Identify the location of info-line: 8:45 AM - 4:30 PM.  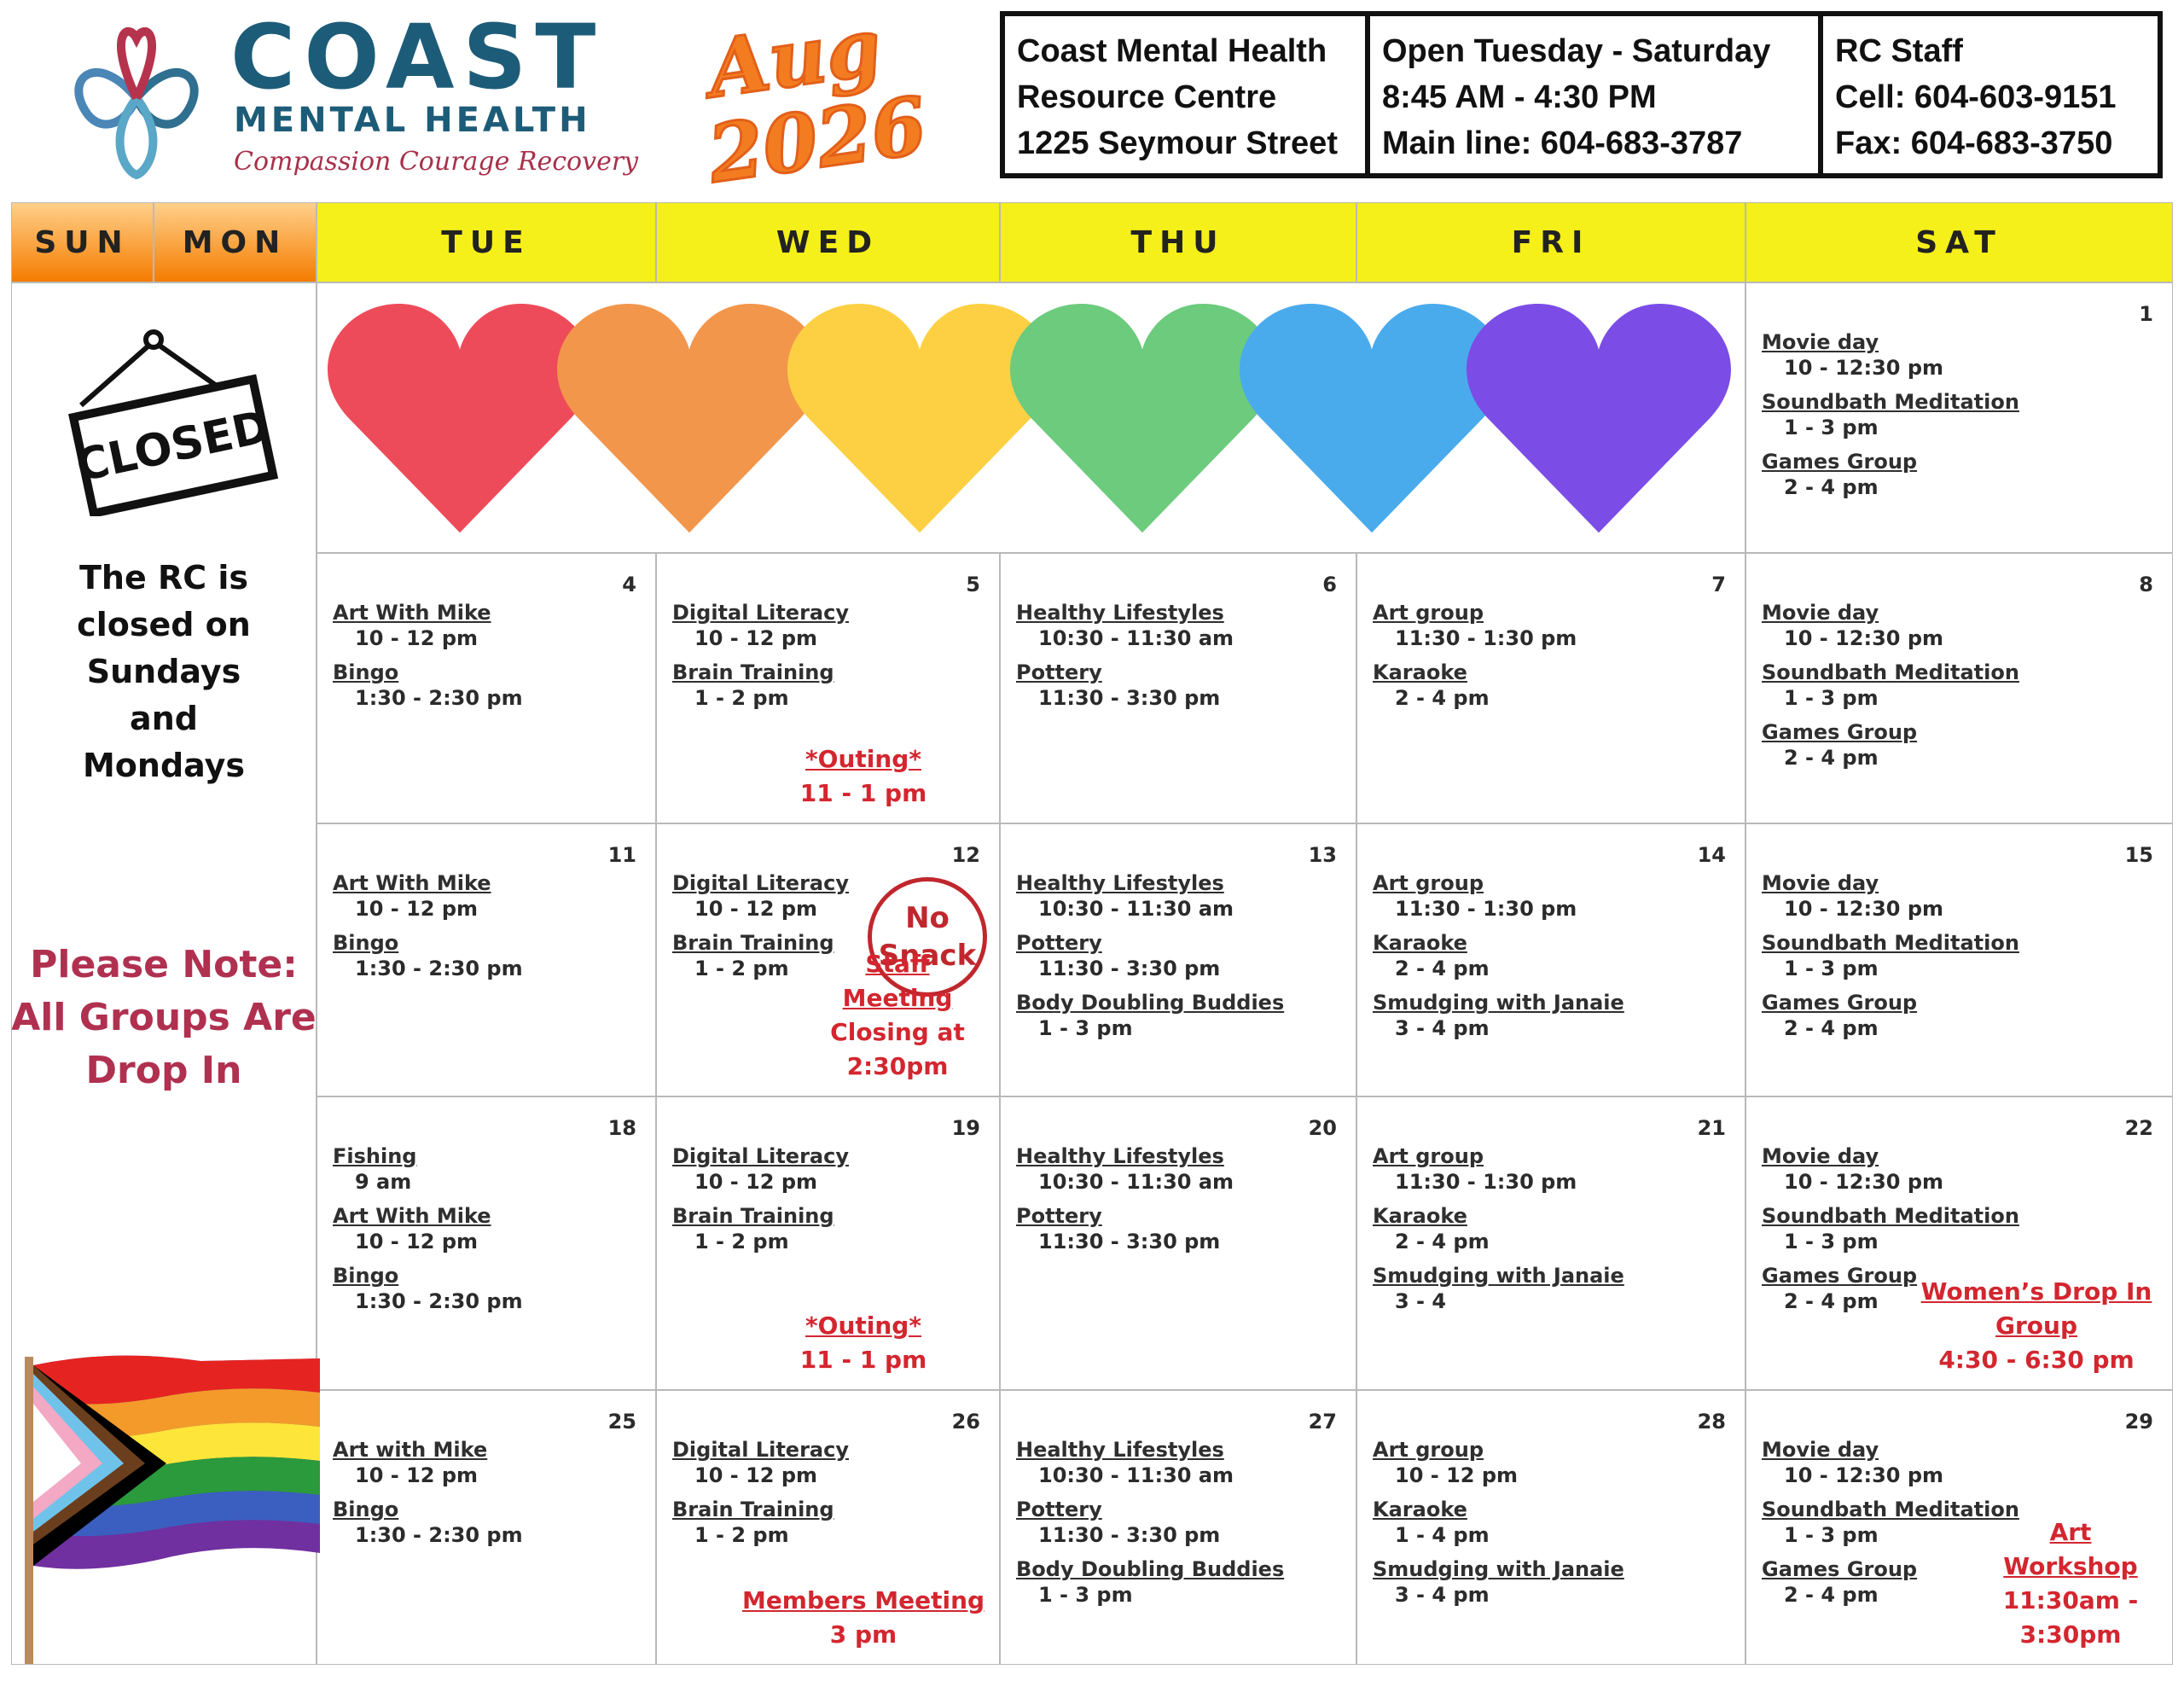
(1520, 97).